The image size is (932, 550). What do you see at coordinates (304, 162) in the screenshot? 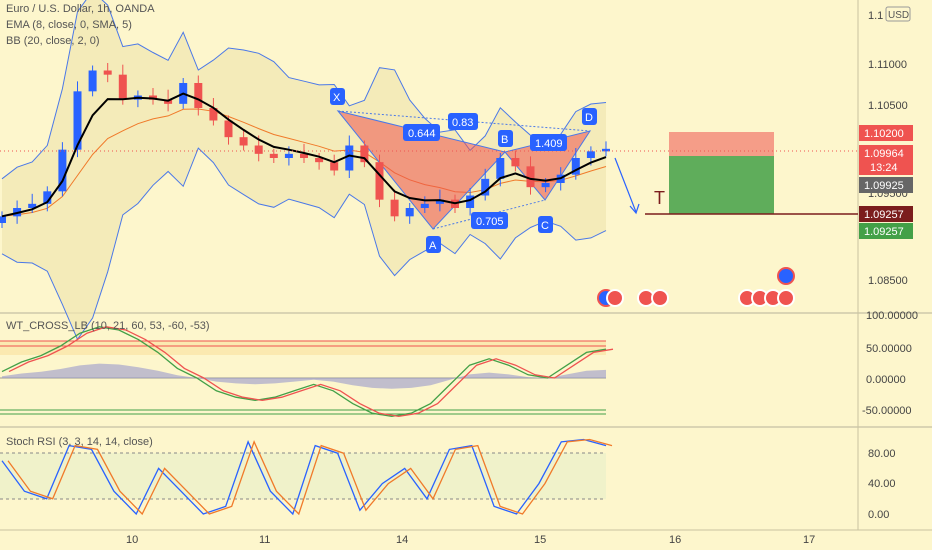
I see `bollinger-basis-line` at bounding box center [304, 162].